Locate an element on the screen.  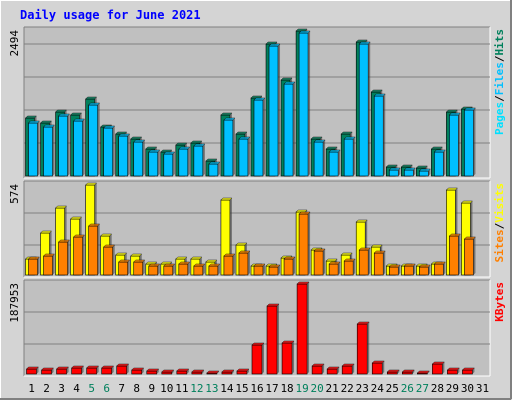
side-legend: KBytes is located at coordinates (499, 302).